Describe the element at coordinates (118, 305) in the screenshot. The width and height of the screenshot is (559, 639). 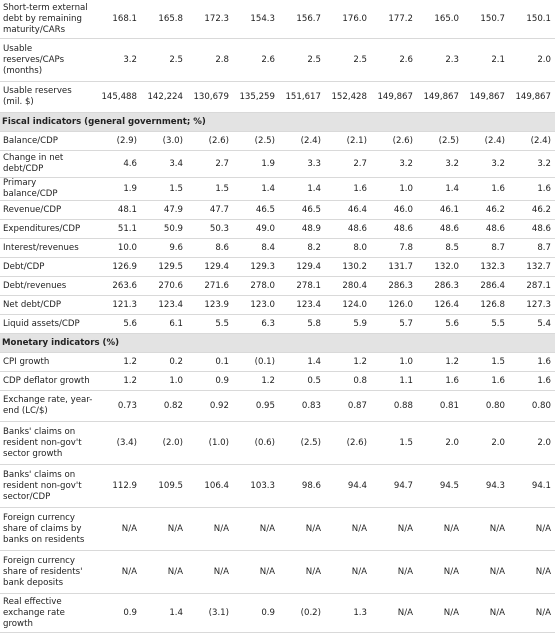
I see `table-cell: 121.3` at that location.